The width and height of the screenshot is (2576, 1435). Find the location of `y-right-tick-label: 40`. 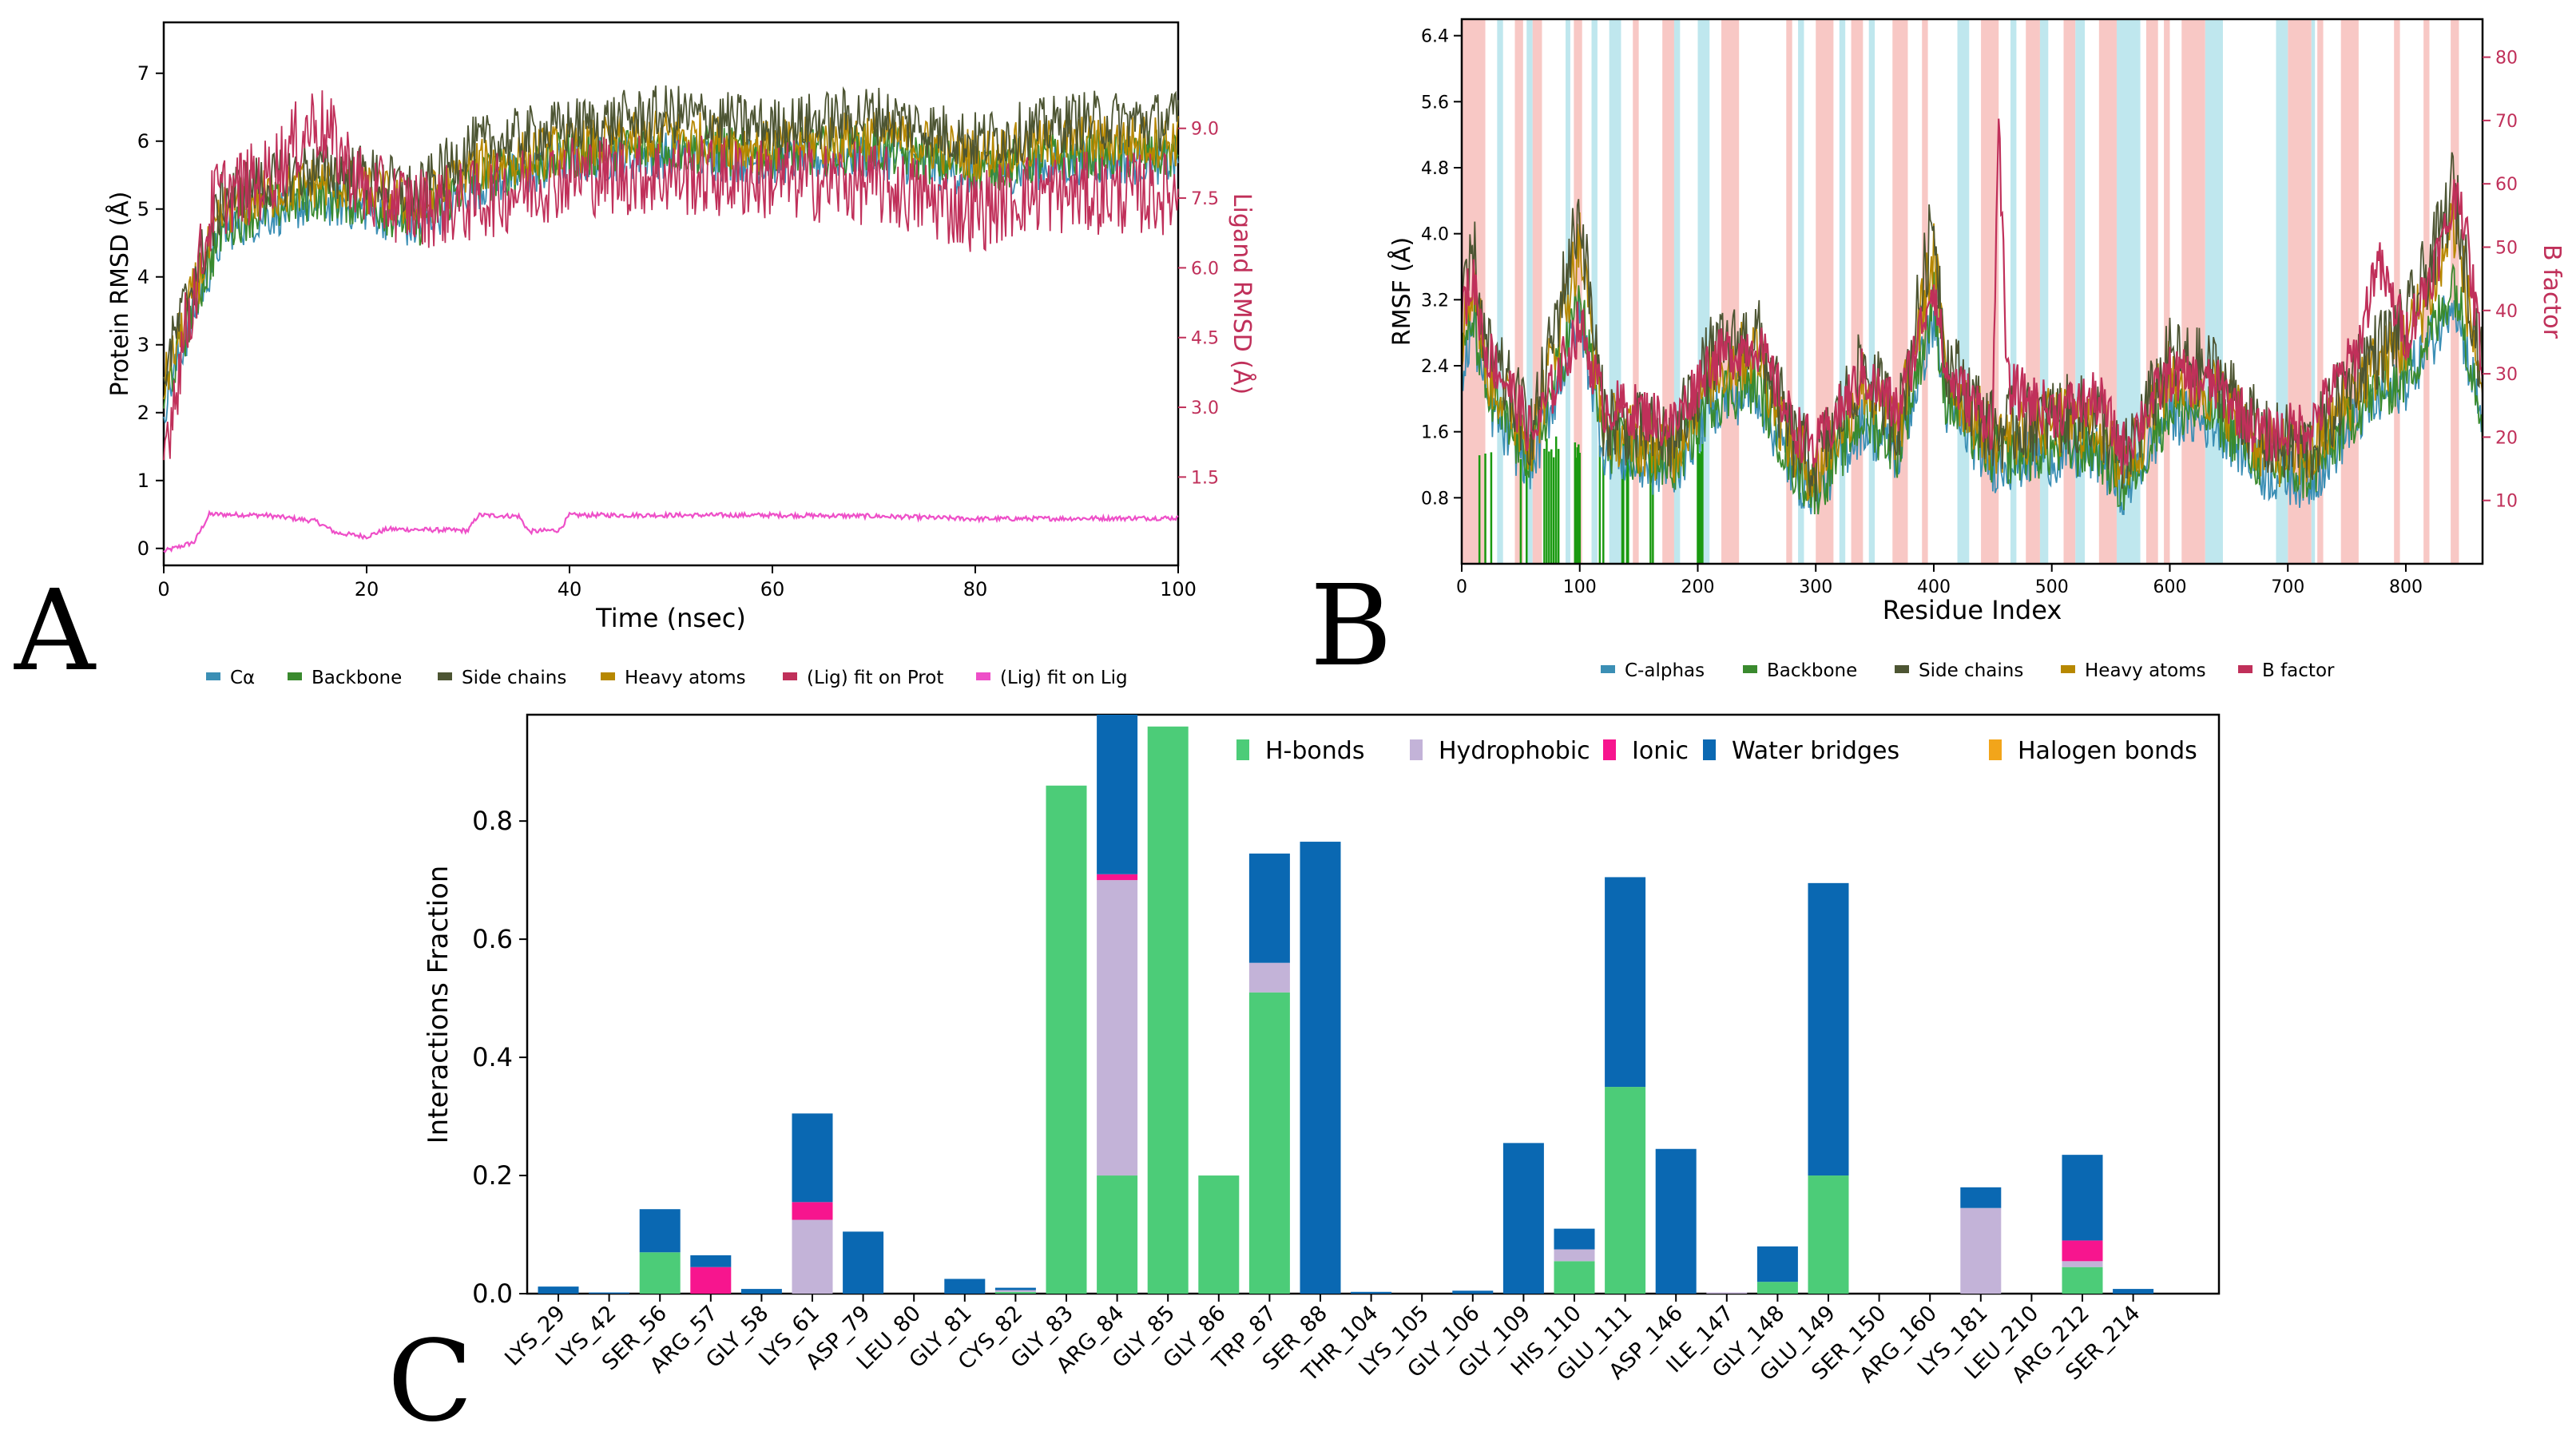

y-right-tick-label: 40 is located at coordinates (2506, 312).